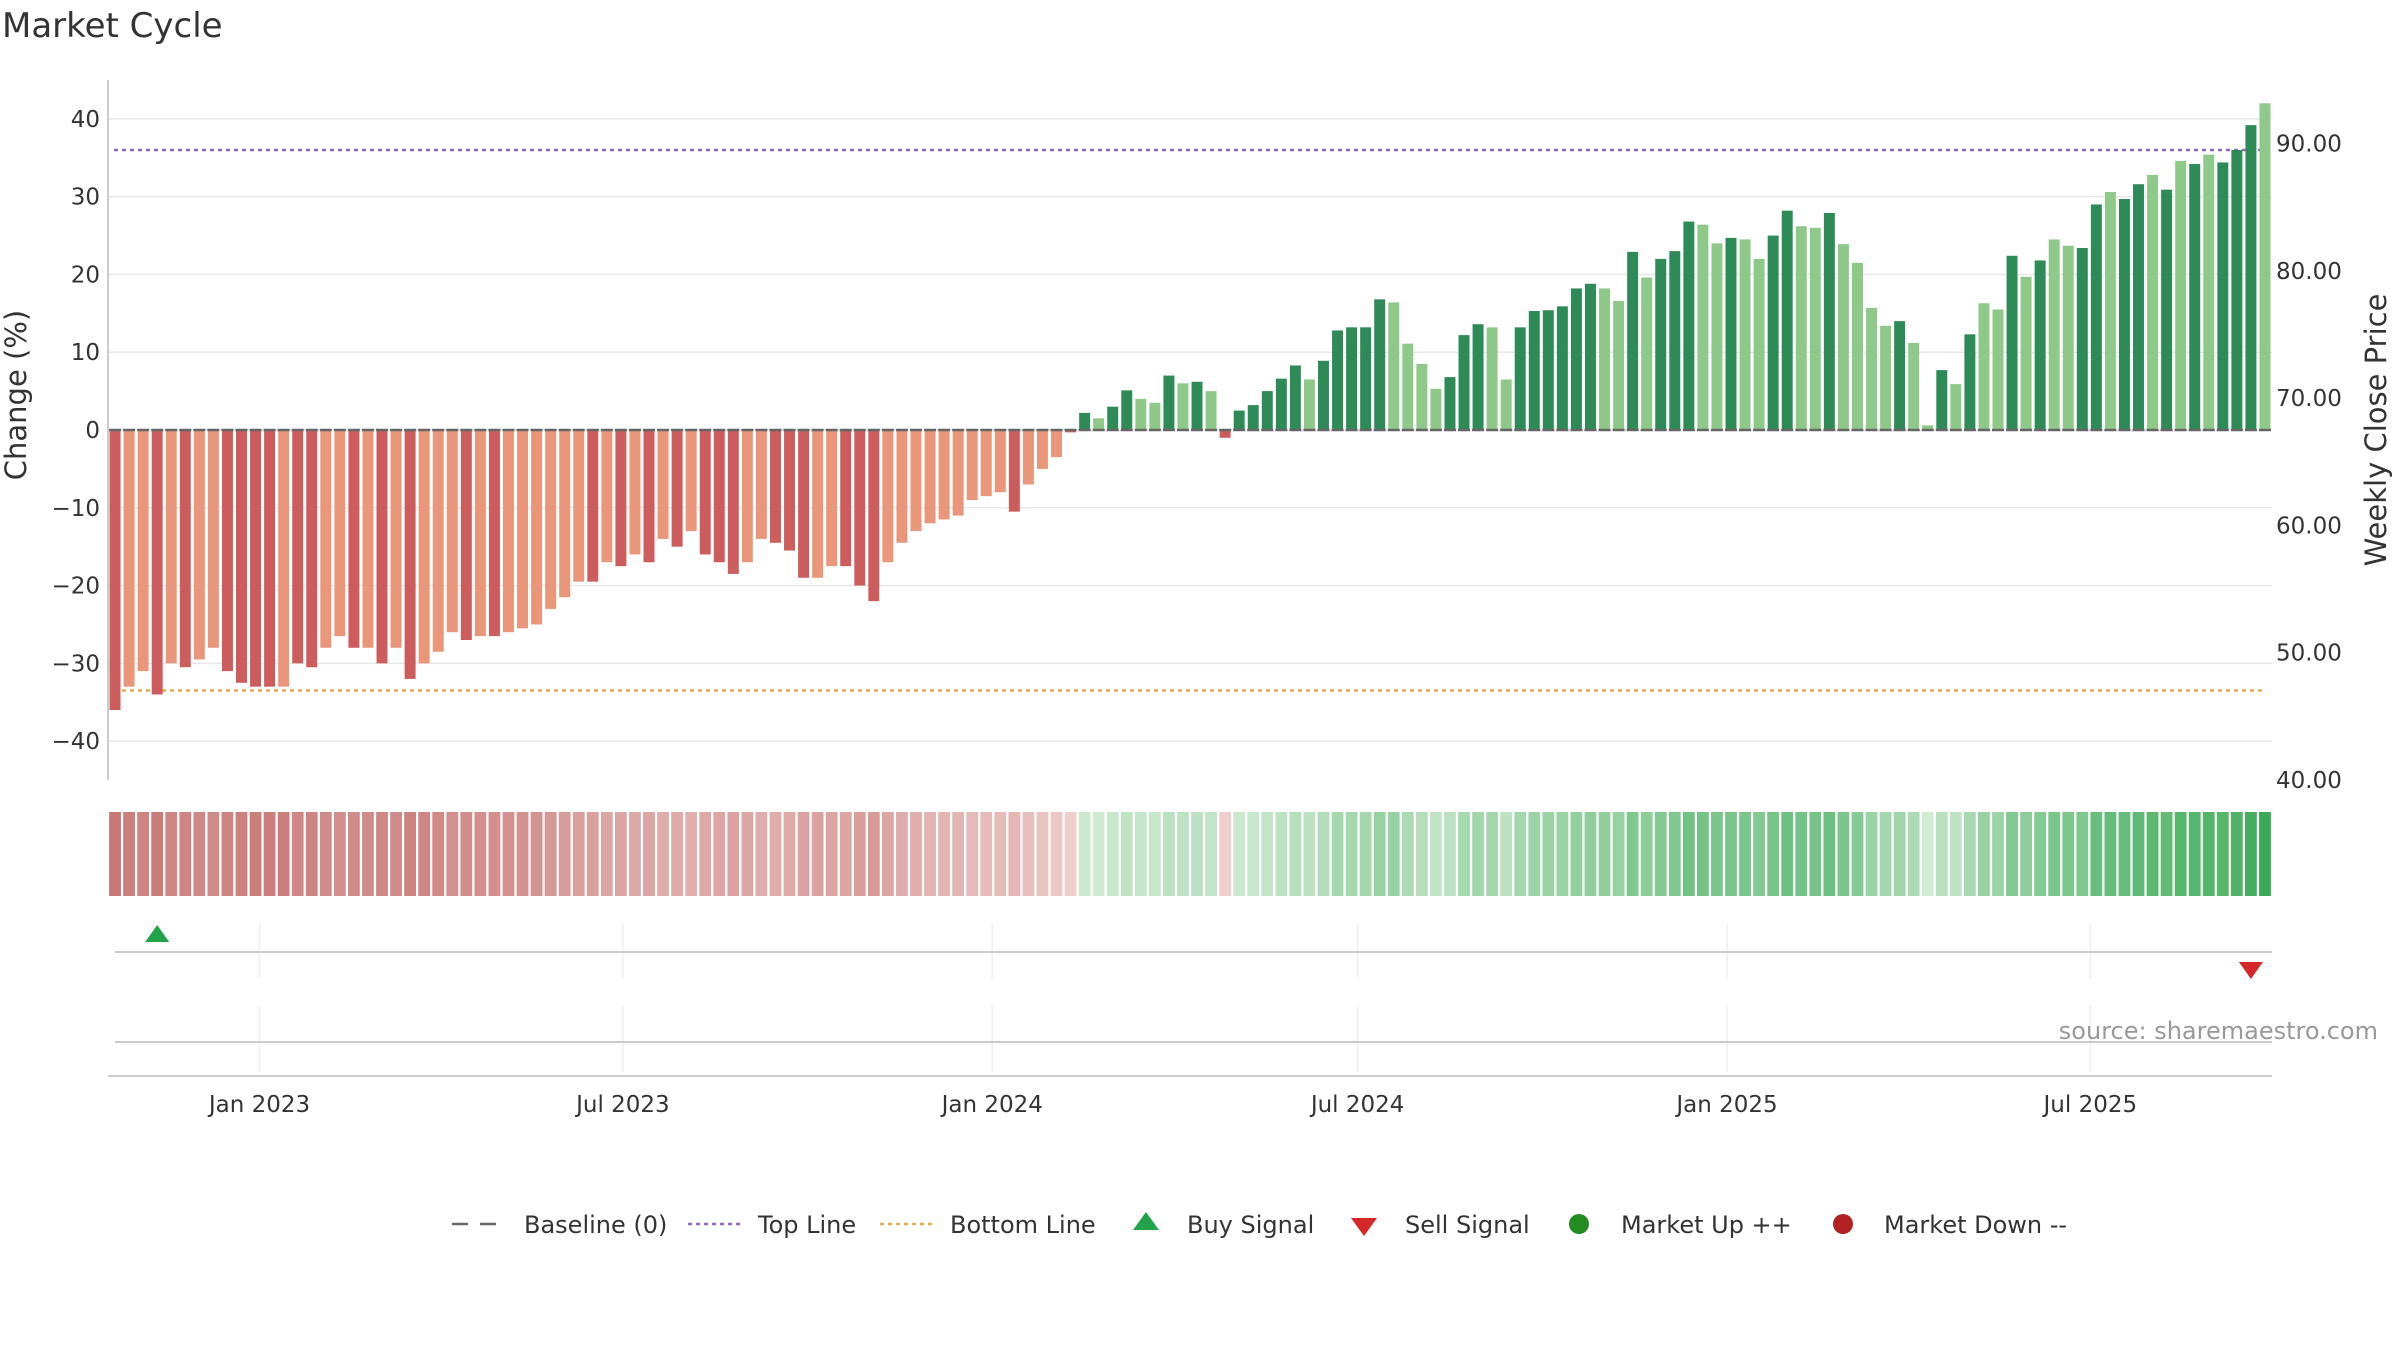  I want to click on legend-item-4: Sell Signal, so click(1440, 1225).